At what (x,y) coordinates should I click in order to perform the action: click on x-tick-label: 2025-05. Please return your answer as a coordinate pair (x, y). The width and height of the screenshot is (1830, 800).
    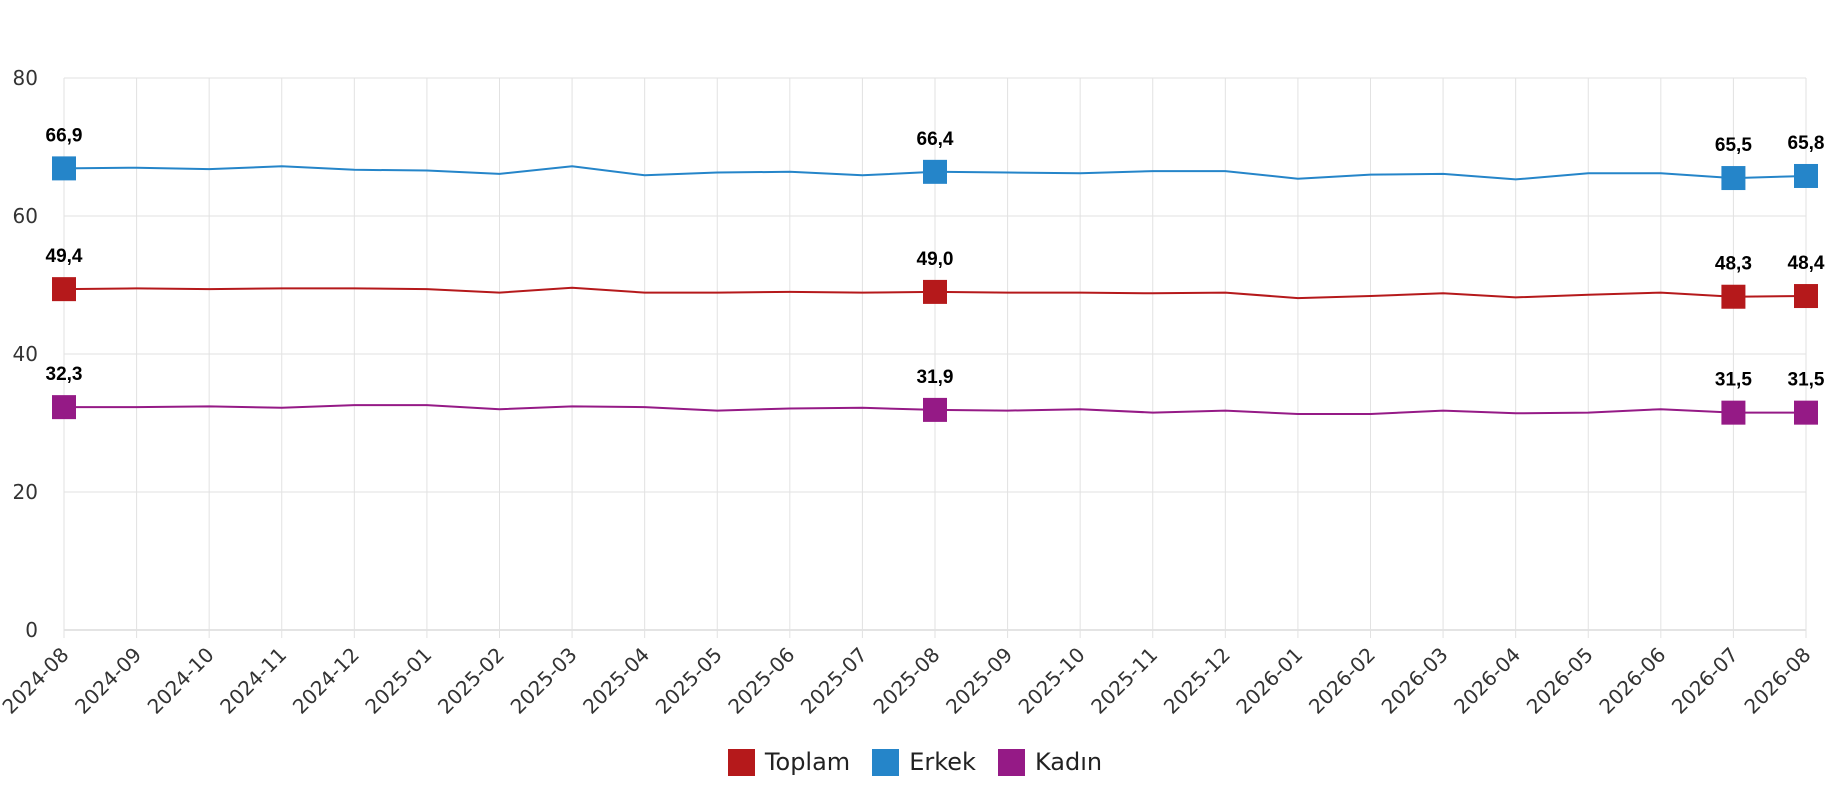
    Looking at the image, I should click on (689, 681).